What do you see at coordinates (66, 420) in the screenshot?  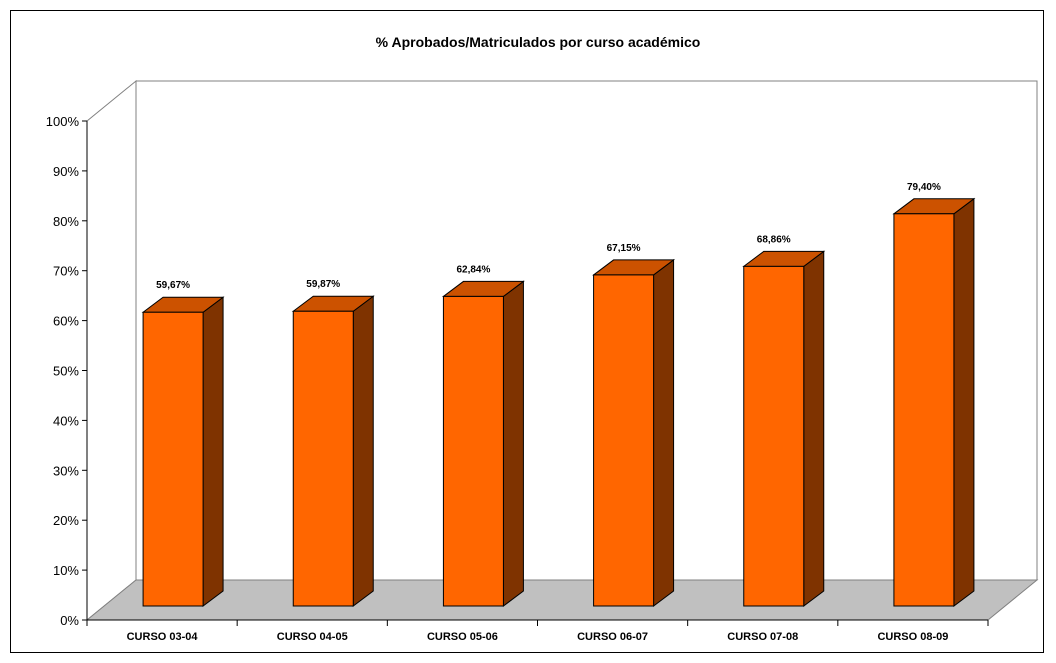 I see `y-tick-label: 40%` at bounding box center [66, 420].